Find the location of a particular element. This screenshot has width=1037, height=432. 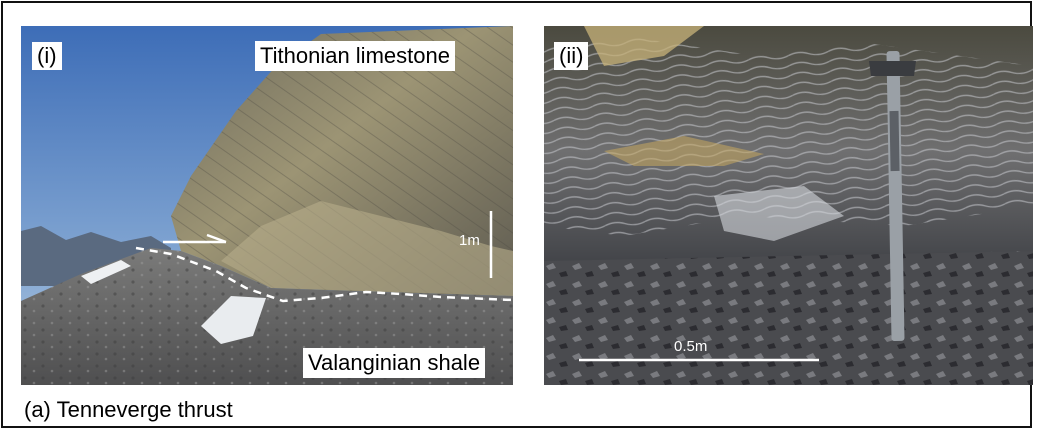

thrust-direction-arrow-head is located at coordinates (216, 238).